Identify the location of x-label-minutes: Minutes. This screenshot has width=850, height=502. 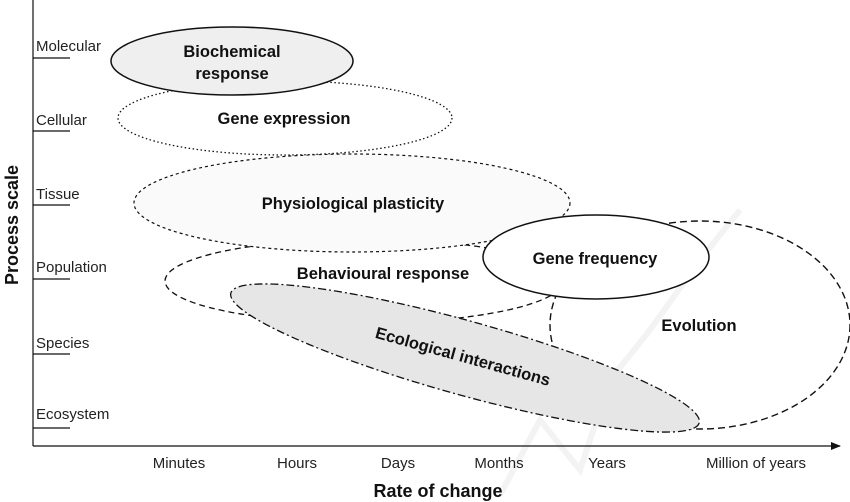
(179, 463).